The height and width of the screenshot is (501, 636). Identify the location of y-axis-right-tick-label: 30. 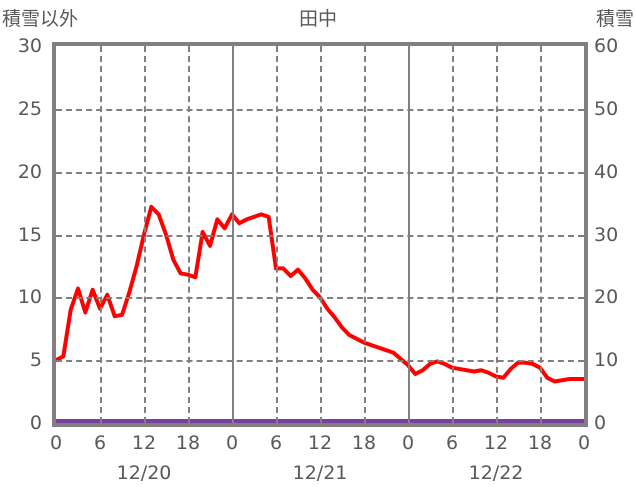
(606, 234).